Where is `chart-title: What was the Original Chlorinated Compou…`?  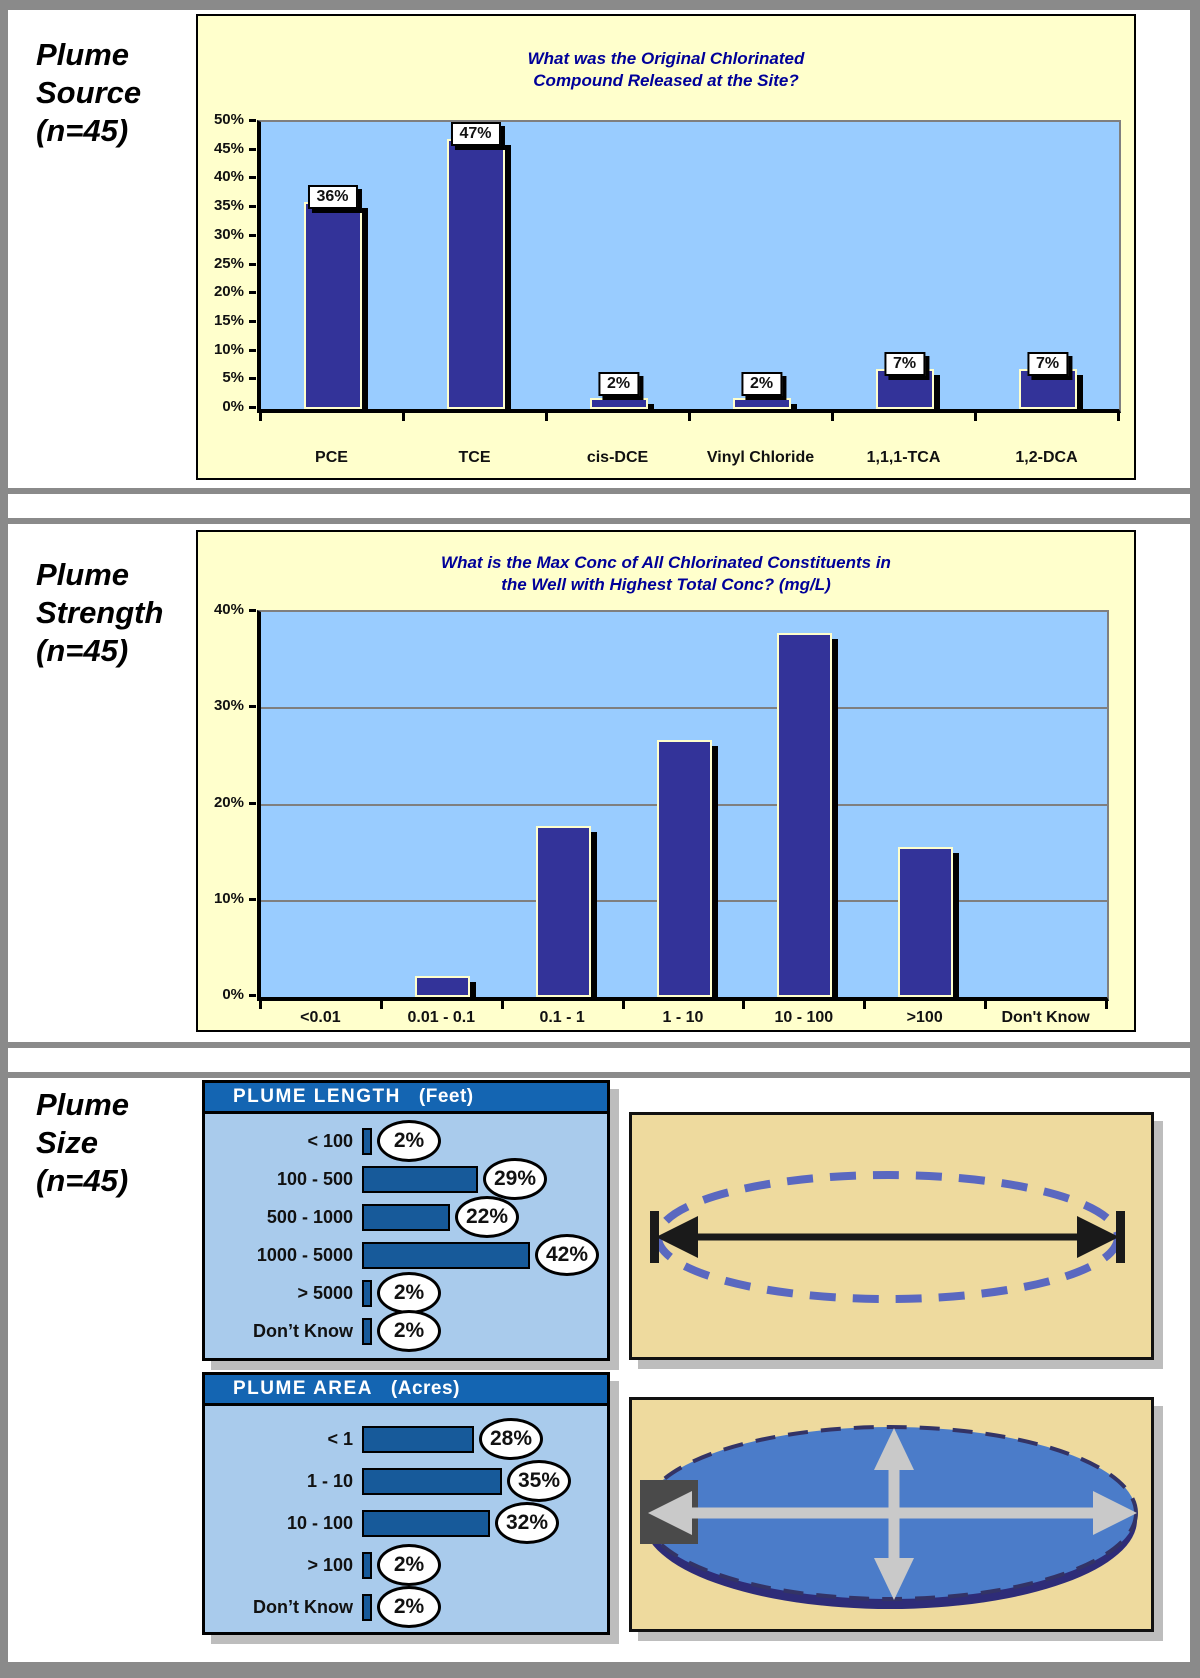 chart-title: What was the Original Chlorinated Compou… is located at coordinates (666, 70).